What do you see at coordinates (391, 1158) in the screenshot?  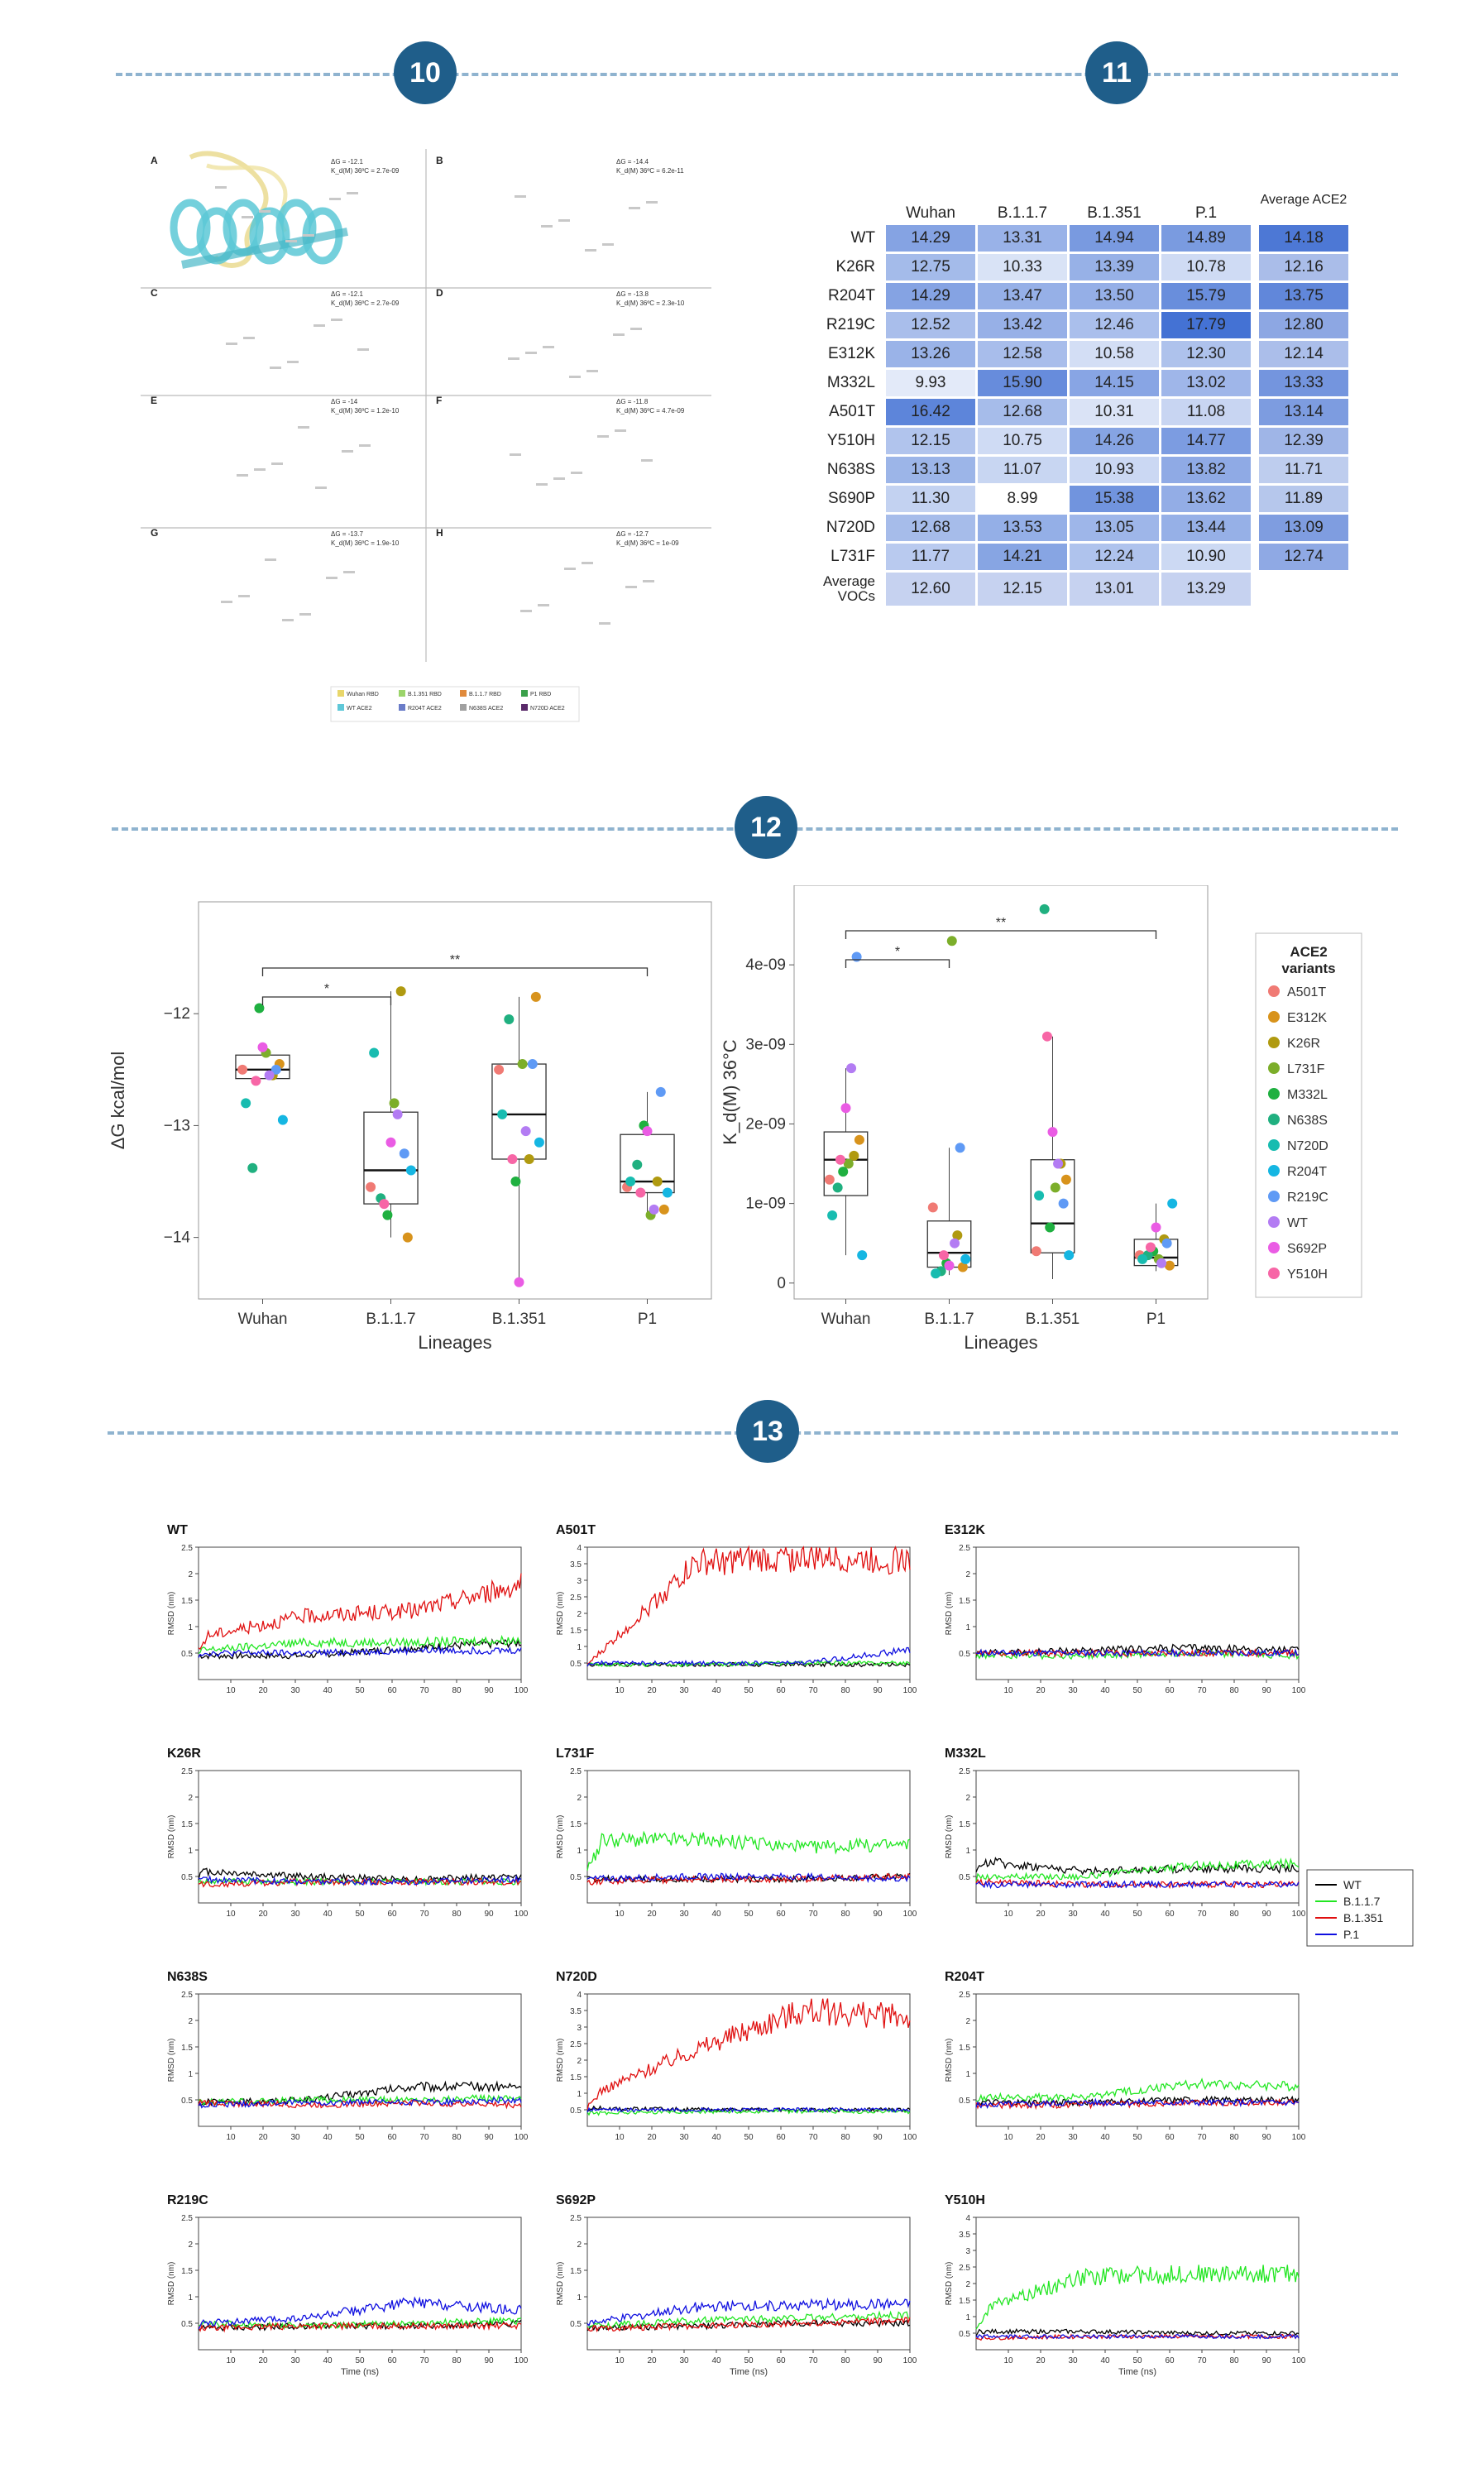 I see `box-iqr` at bounding box center [391, 1158].